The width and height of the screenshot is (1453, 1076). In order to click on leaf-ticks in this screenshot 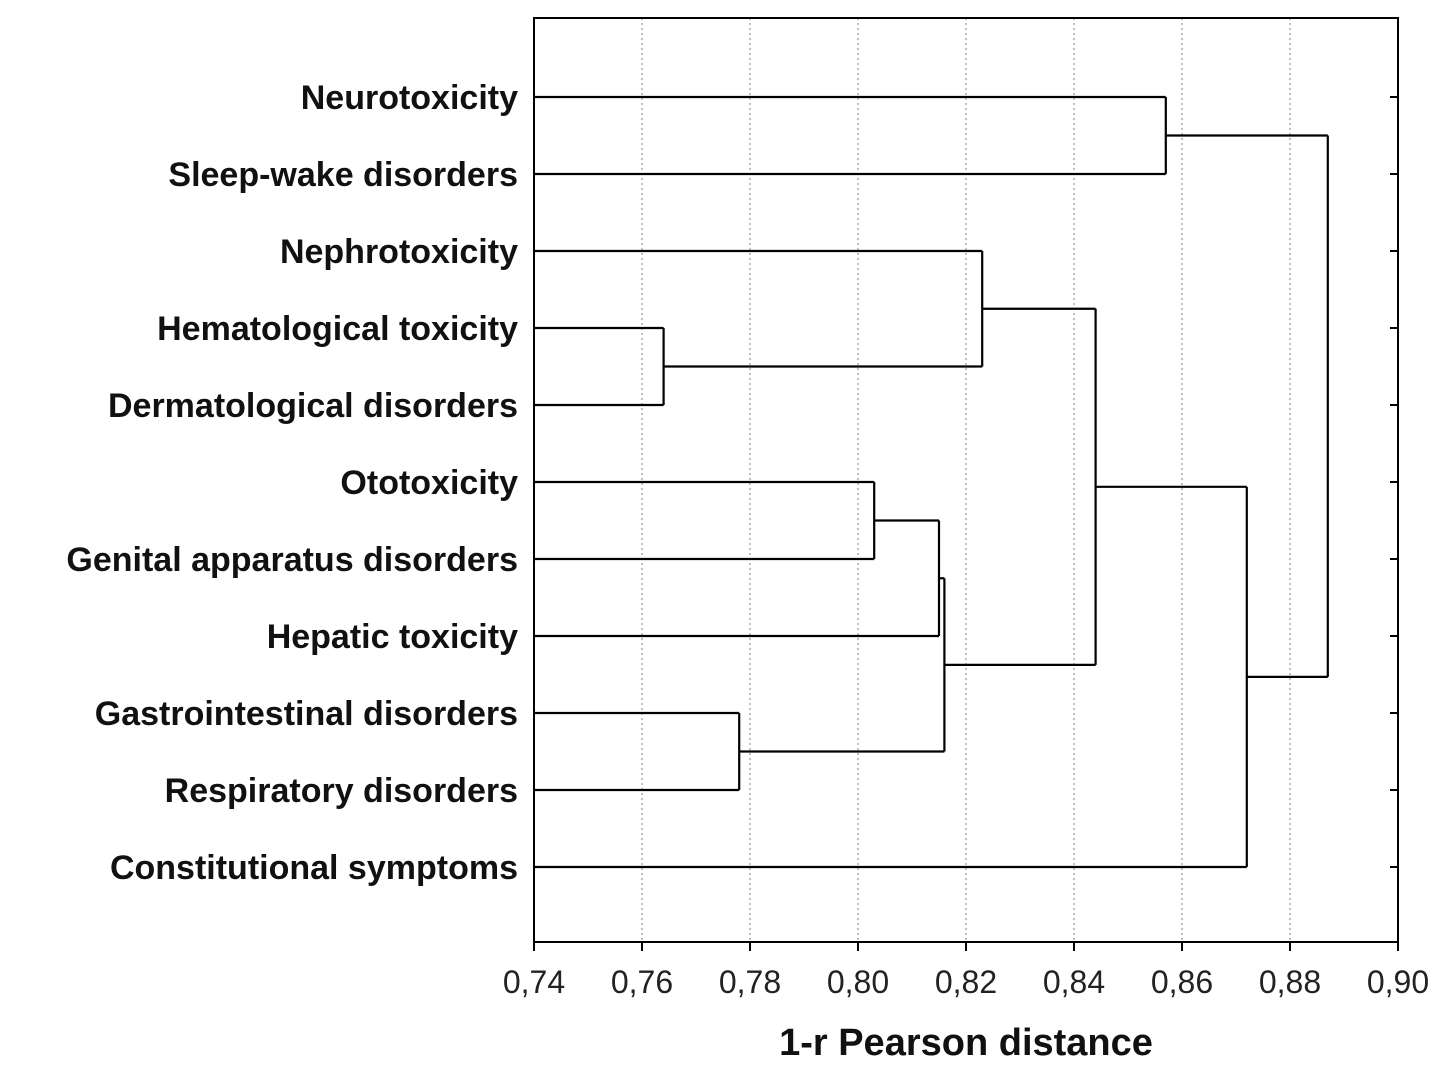, I will do `click(1394, 482)`.